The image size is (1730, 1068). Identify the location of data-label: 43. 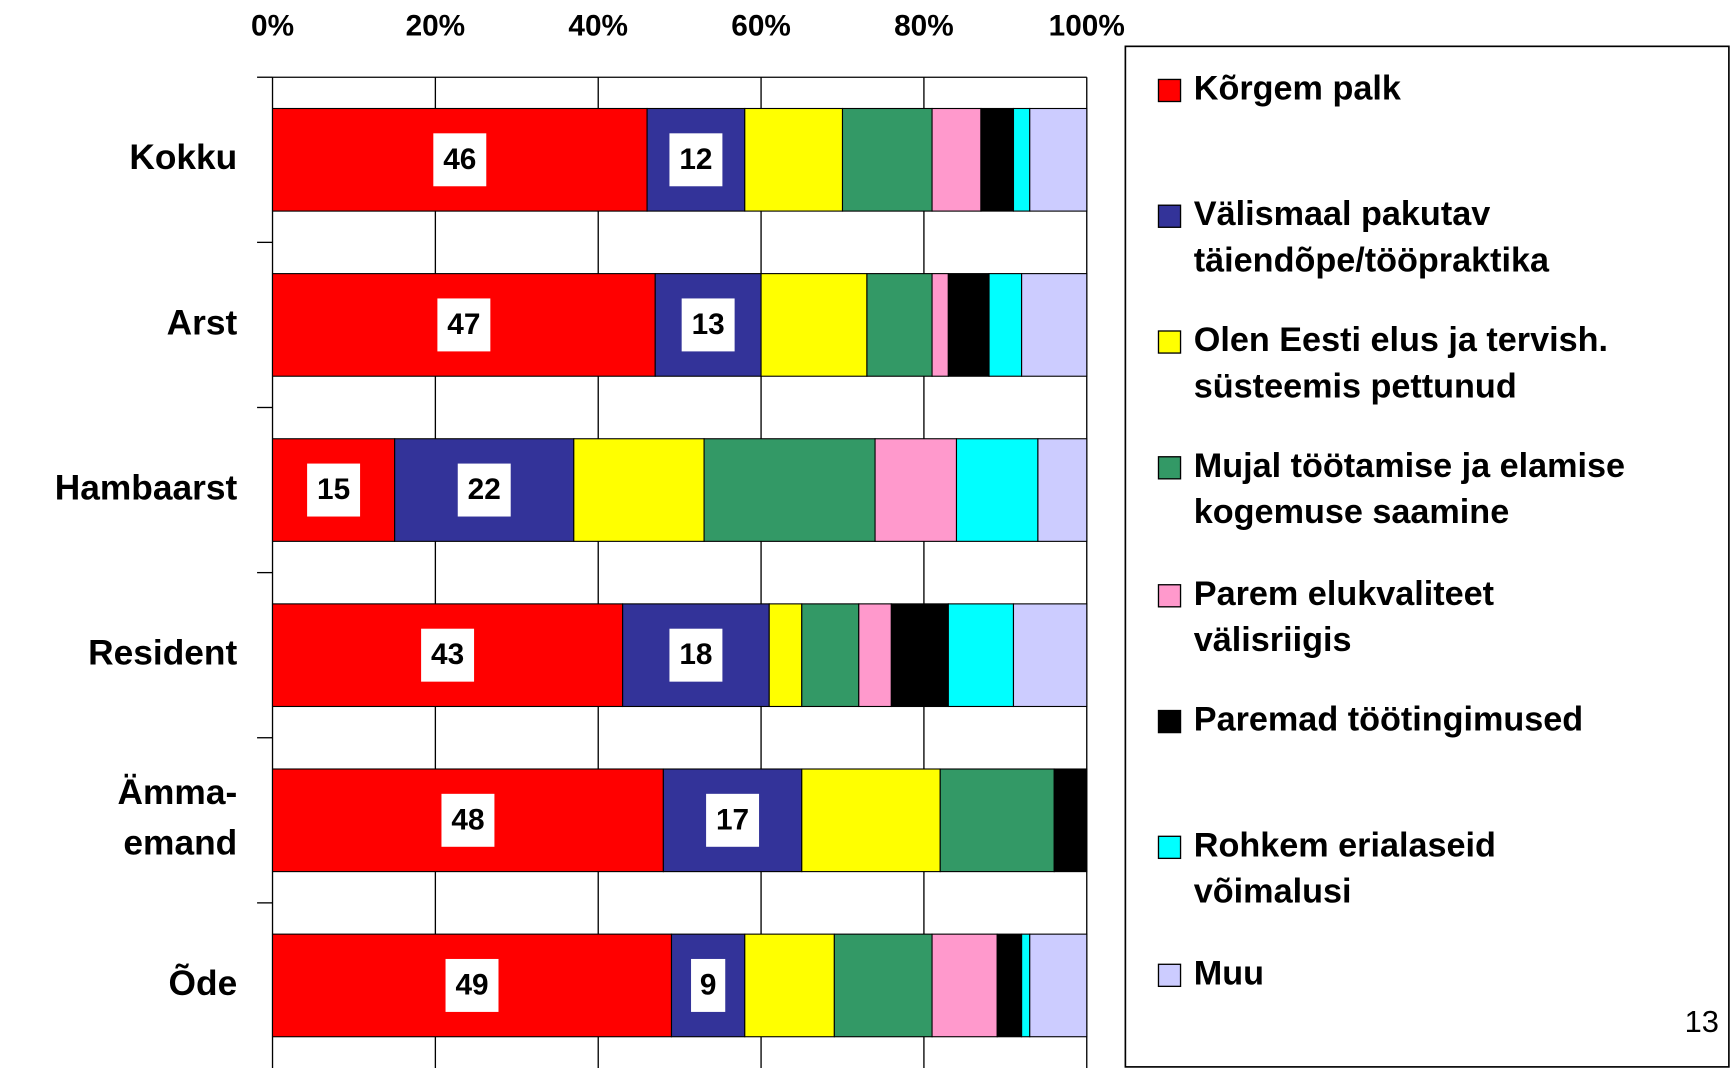
(447, 654).